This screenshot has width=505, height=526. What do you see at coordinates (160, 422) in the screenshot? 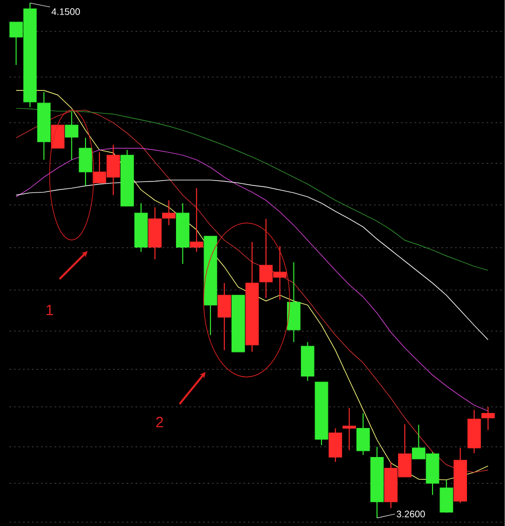
I see `annotation: 2` at bounding box center [160, 422].